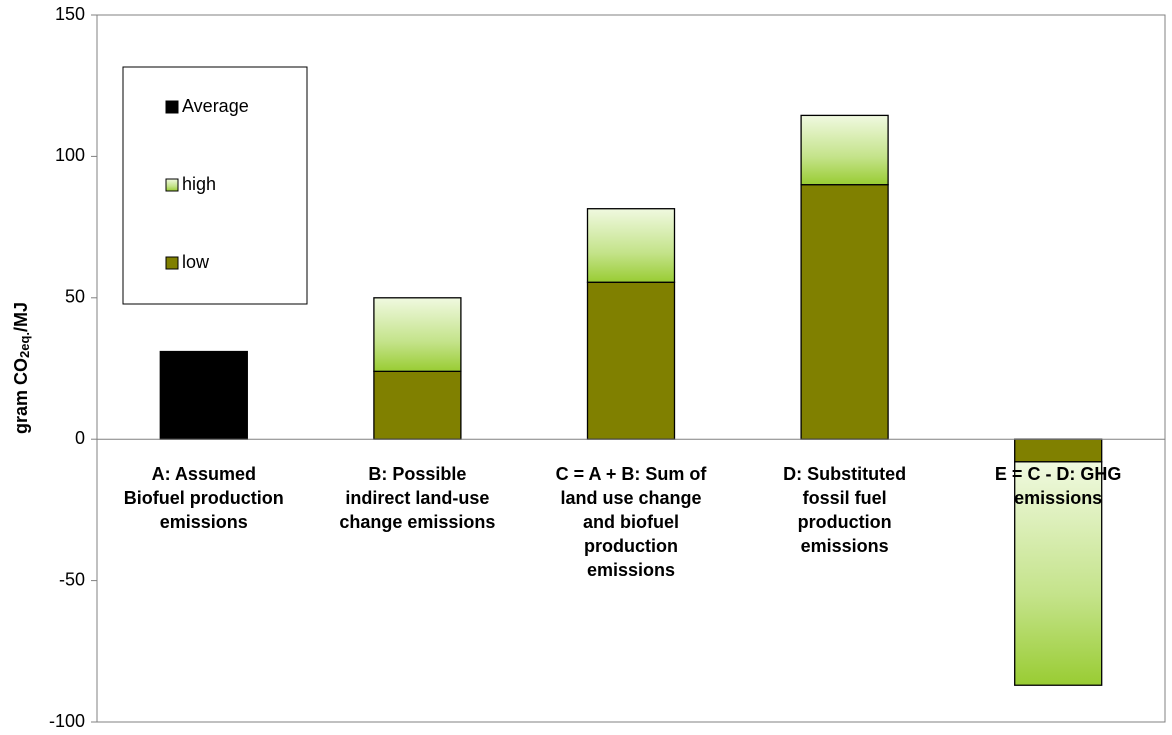  What do you see at coordinates (70, 14) in the screenshot?
I see `y-tick-label: 150` at bounding box center [70, 14].